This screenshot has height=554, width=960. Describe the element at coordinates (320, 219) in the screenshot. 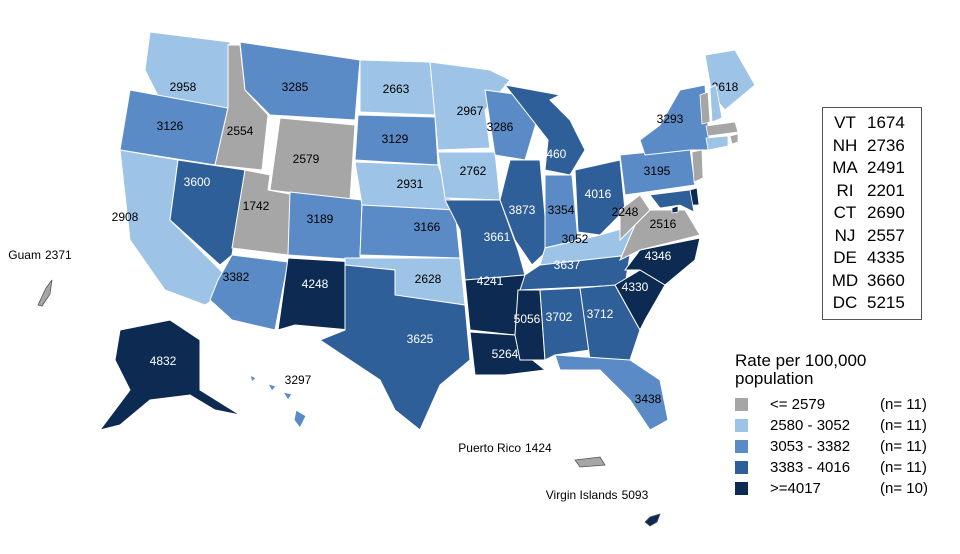

I see `region-value: 3189` at that location.